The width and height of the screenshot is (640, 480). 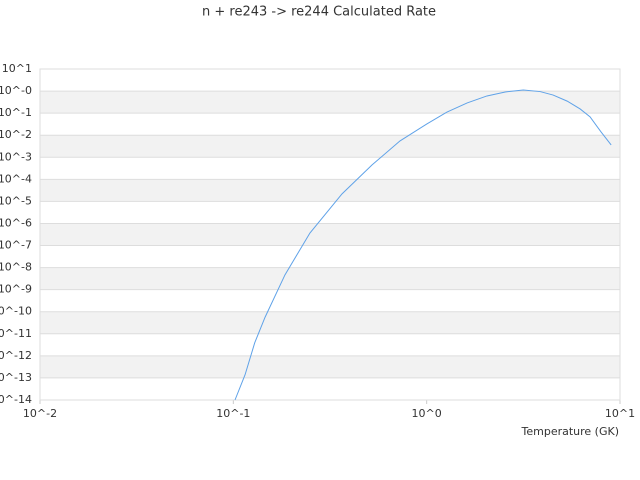 I want to click on y-tick-label: 10^-3, so click(x=16, y=156).